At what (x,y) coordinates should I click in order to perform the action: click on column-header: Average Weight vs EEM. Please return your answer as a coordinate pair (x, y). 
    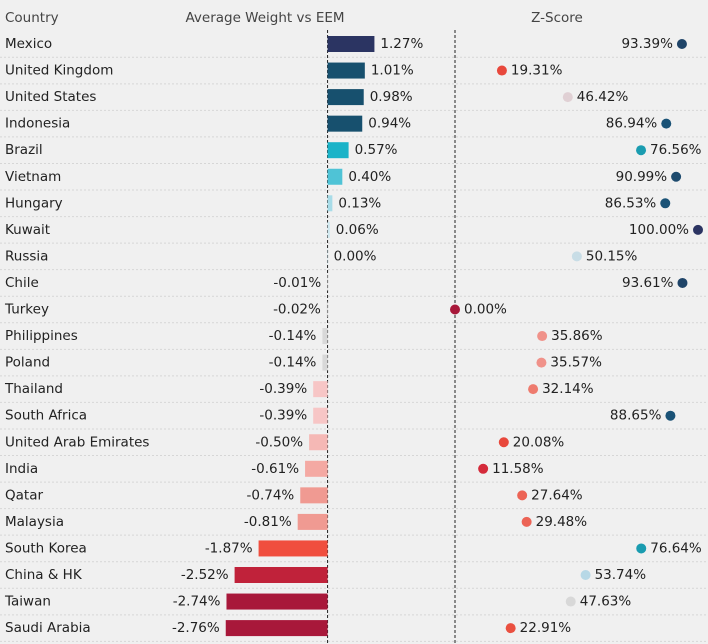
    Looking at the image, I should click on (264, 18).